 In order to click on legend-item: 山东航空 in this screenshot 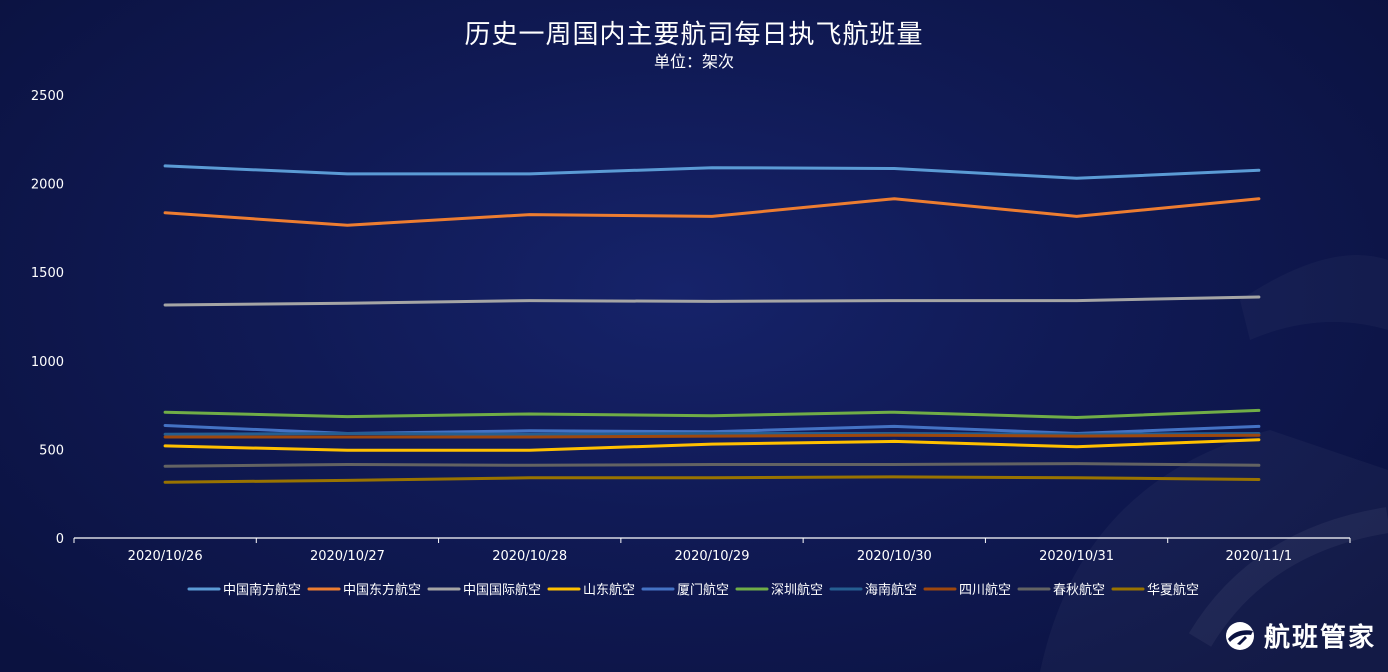, I will do `click(591, 590)`.